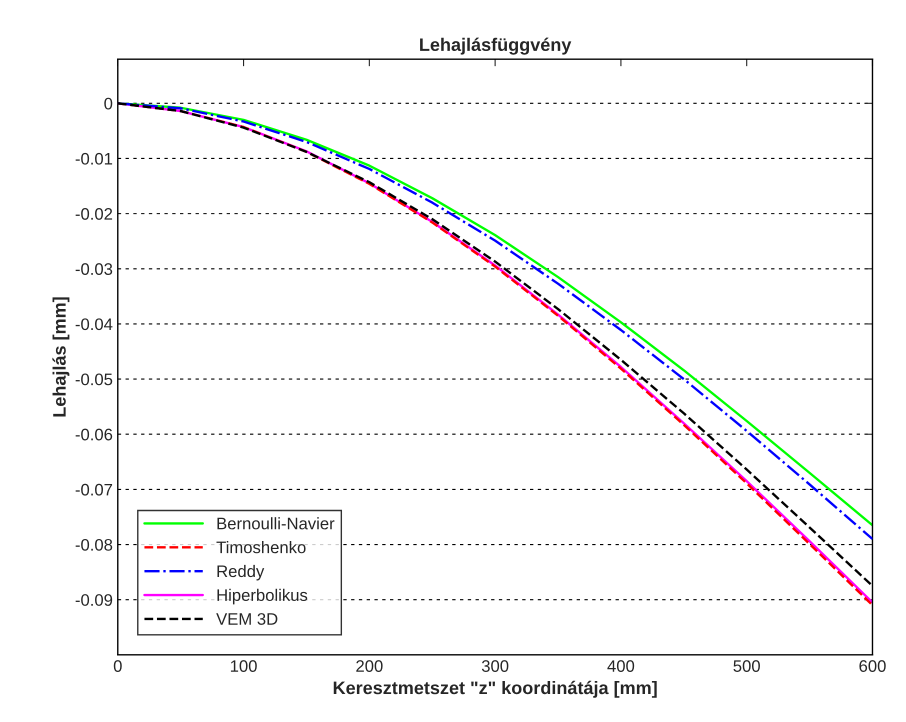 This screenshot has height=722, width=906. What do you see at coordinates (261, 547) in the screenshot?
I see `legend-label: Timoshenko` at bounding box center [261, 547].